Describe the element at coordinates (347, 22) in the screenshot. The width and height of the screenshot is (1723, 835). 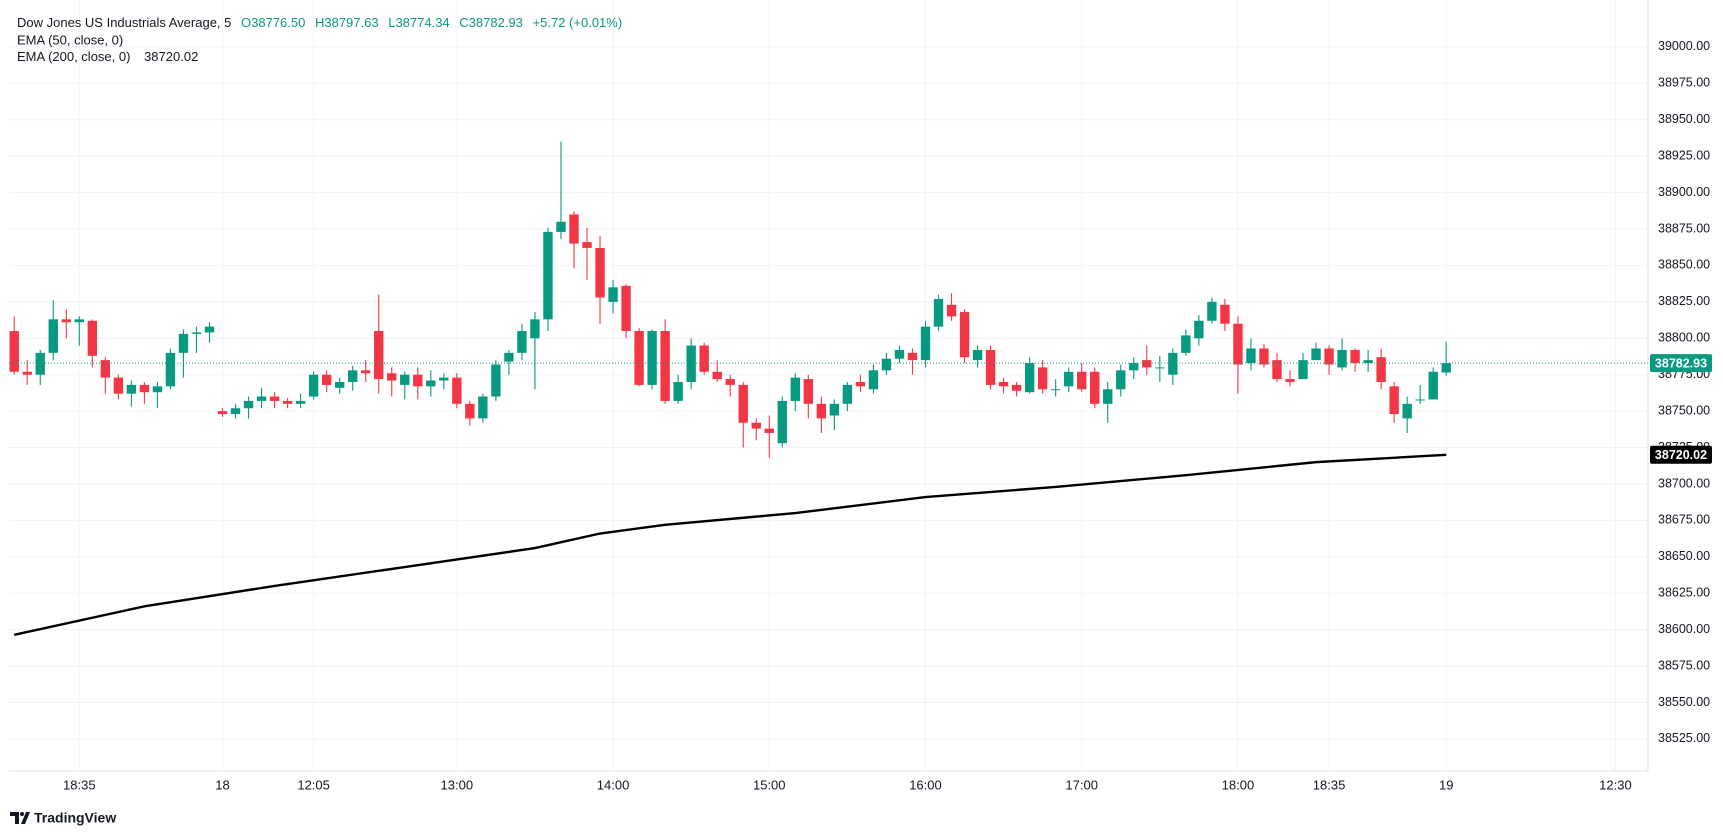
I see `ohlc-high: H38797.63` at that location.